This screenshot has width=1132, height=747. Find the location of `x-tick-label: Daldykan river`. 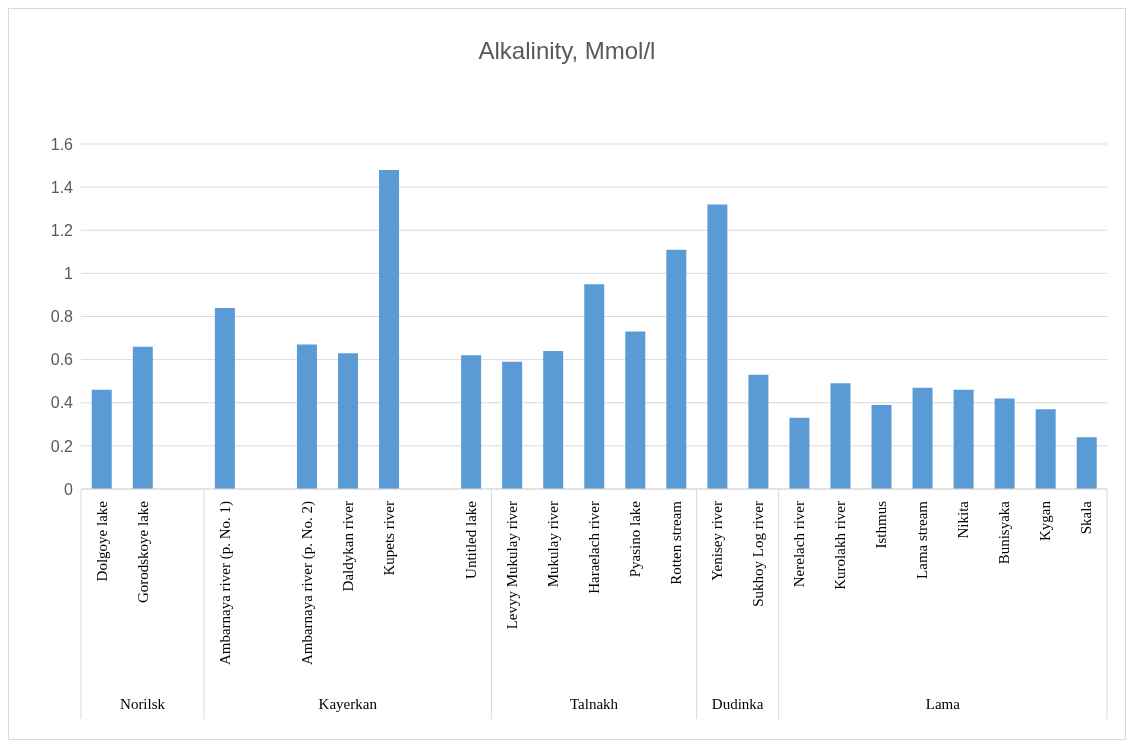

x-tick-label: Daldykan river is located at coordinates (347, 546).